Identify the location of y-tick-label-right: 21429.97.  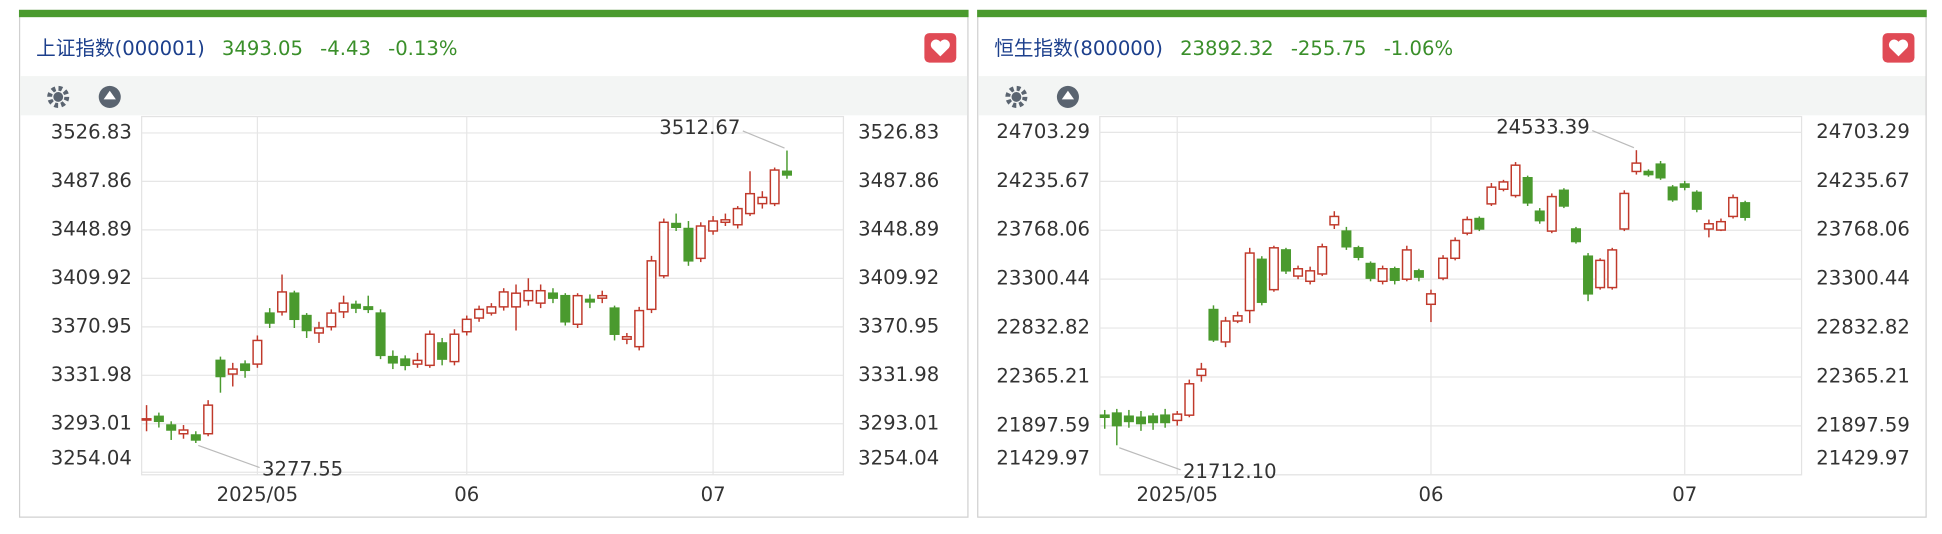
(1863, 457).